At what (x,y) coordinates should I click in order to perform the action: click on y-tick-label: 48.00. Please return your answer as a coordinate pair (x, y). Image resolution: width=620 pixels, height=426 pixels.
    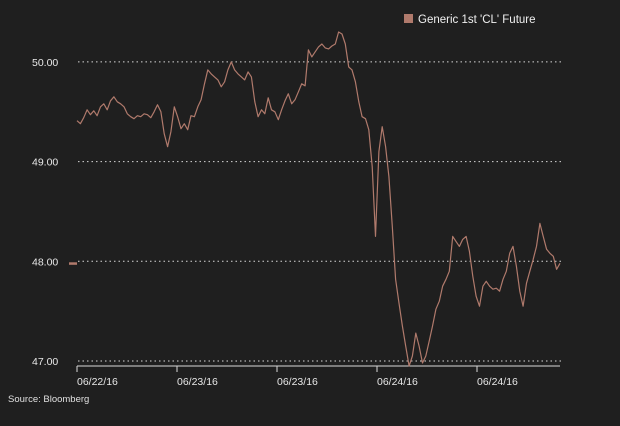
    Looking at the image, I should click on (45, 262).